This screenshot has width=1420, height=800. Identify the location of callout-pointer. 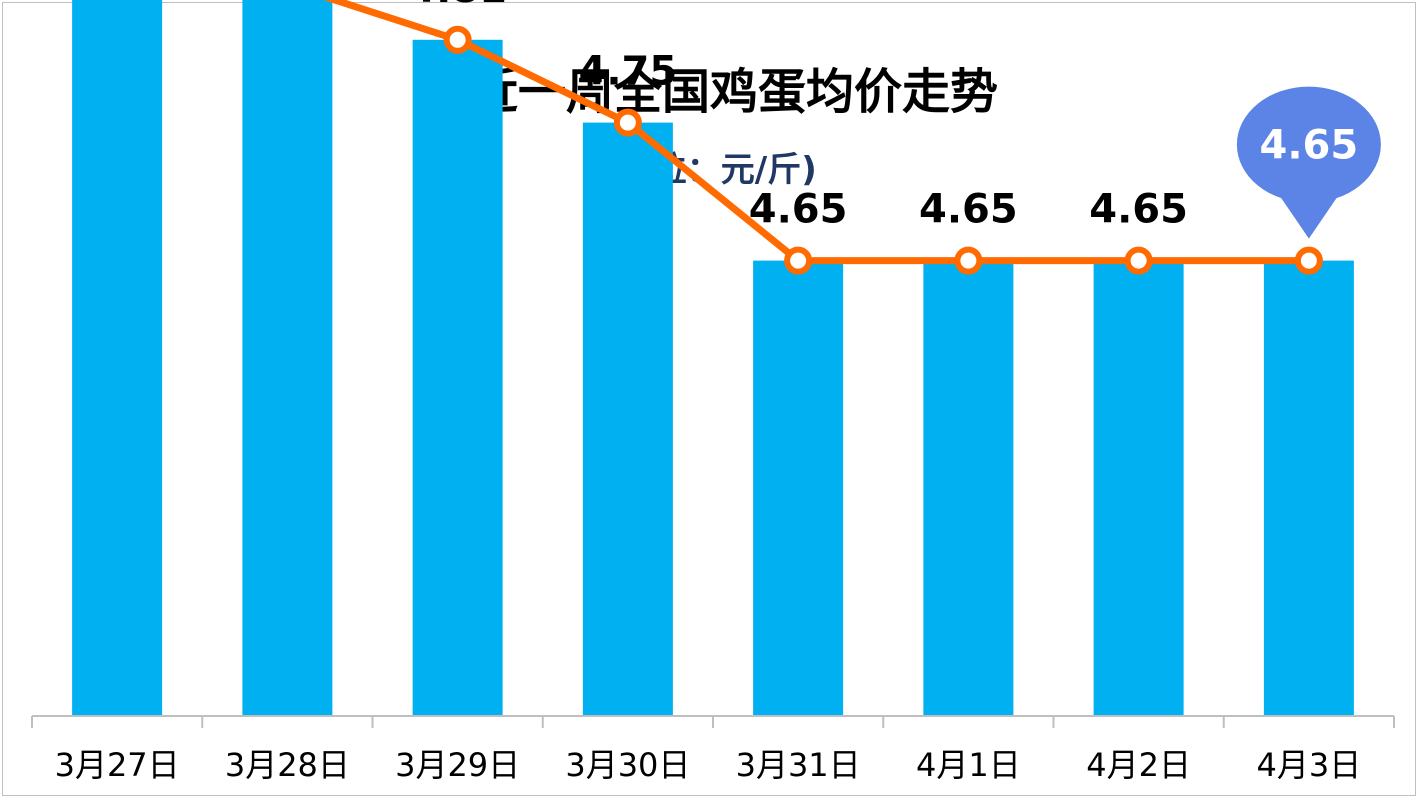
(1308, 216).